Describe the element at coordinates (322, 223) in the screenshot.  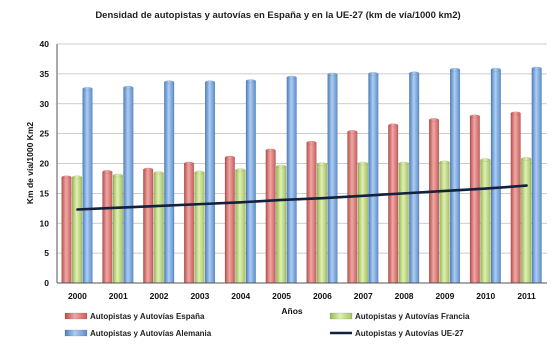
I see `bar-francia-2006` at that location.